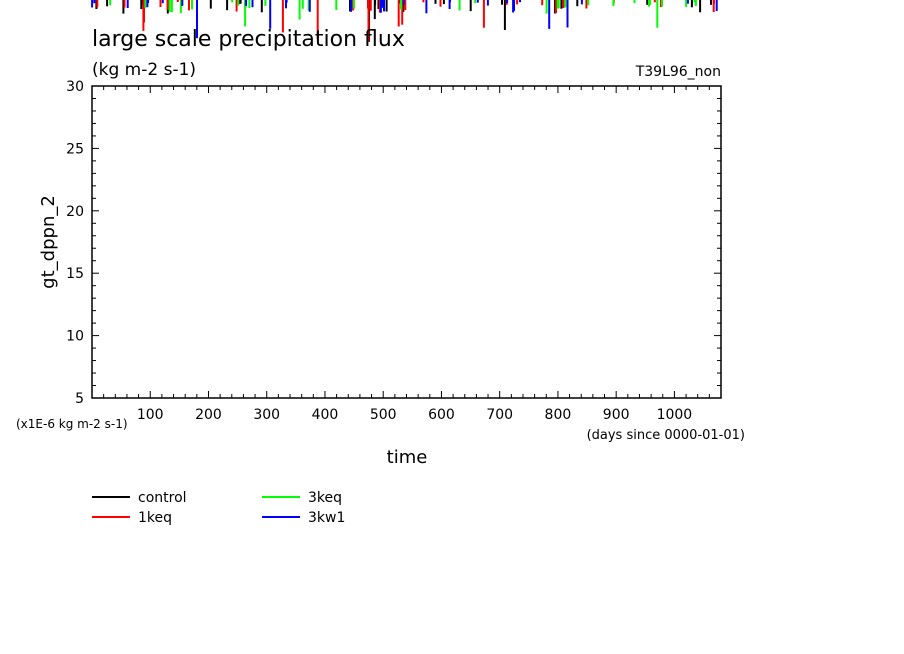 The height and width of the screenshot is (654, 904). I want to click on x-tick-label: 800, so click(558, 415).